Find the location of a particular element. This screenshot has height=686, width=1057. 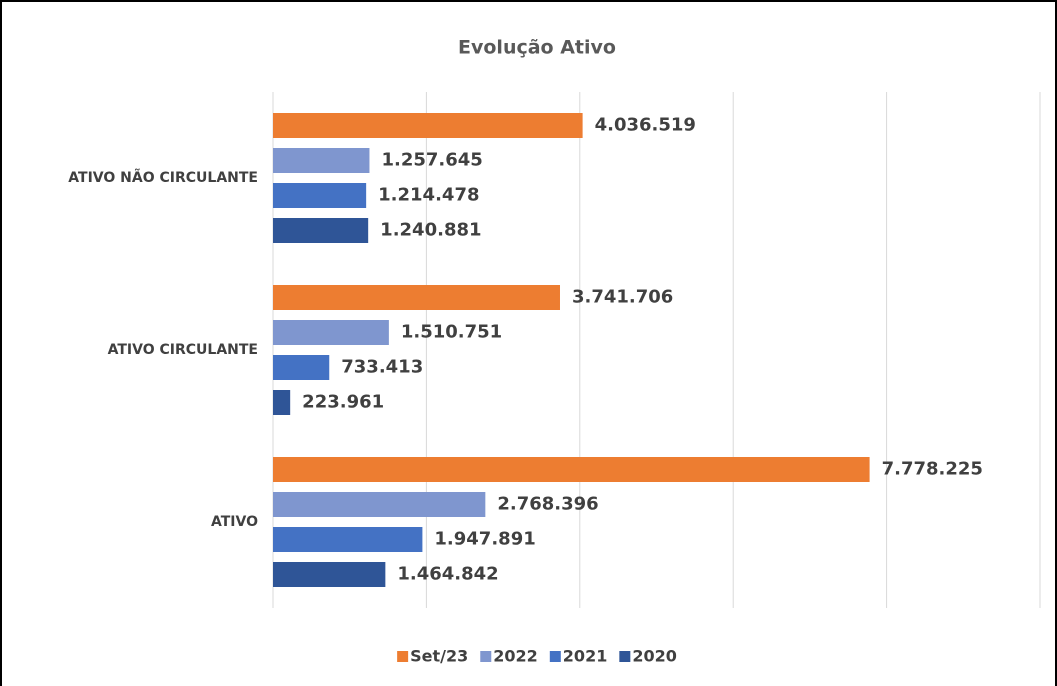

data-label: 3.741.706 is located at coordinates (622, 297).